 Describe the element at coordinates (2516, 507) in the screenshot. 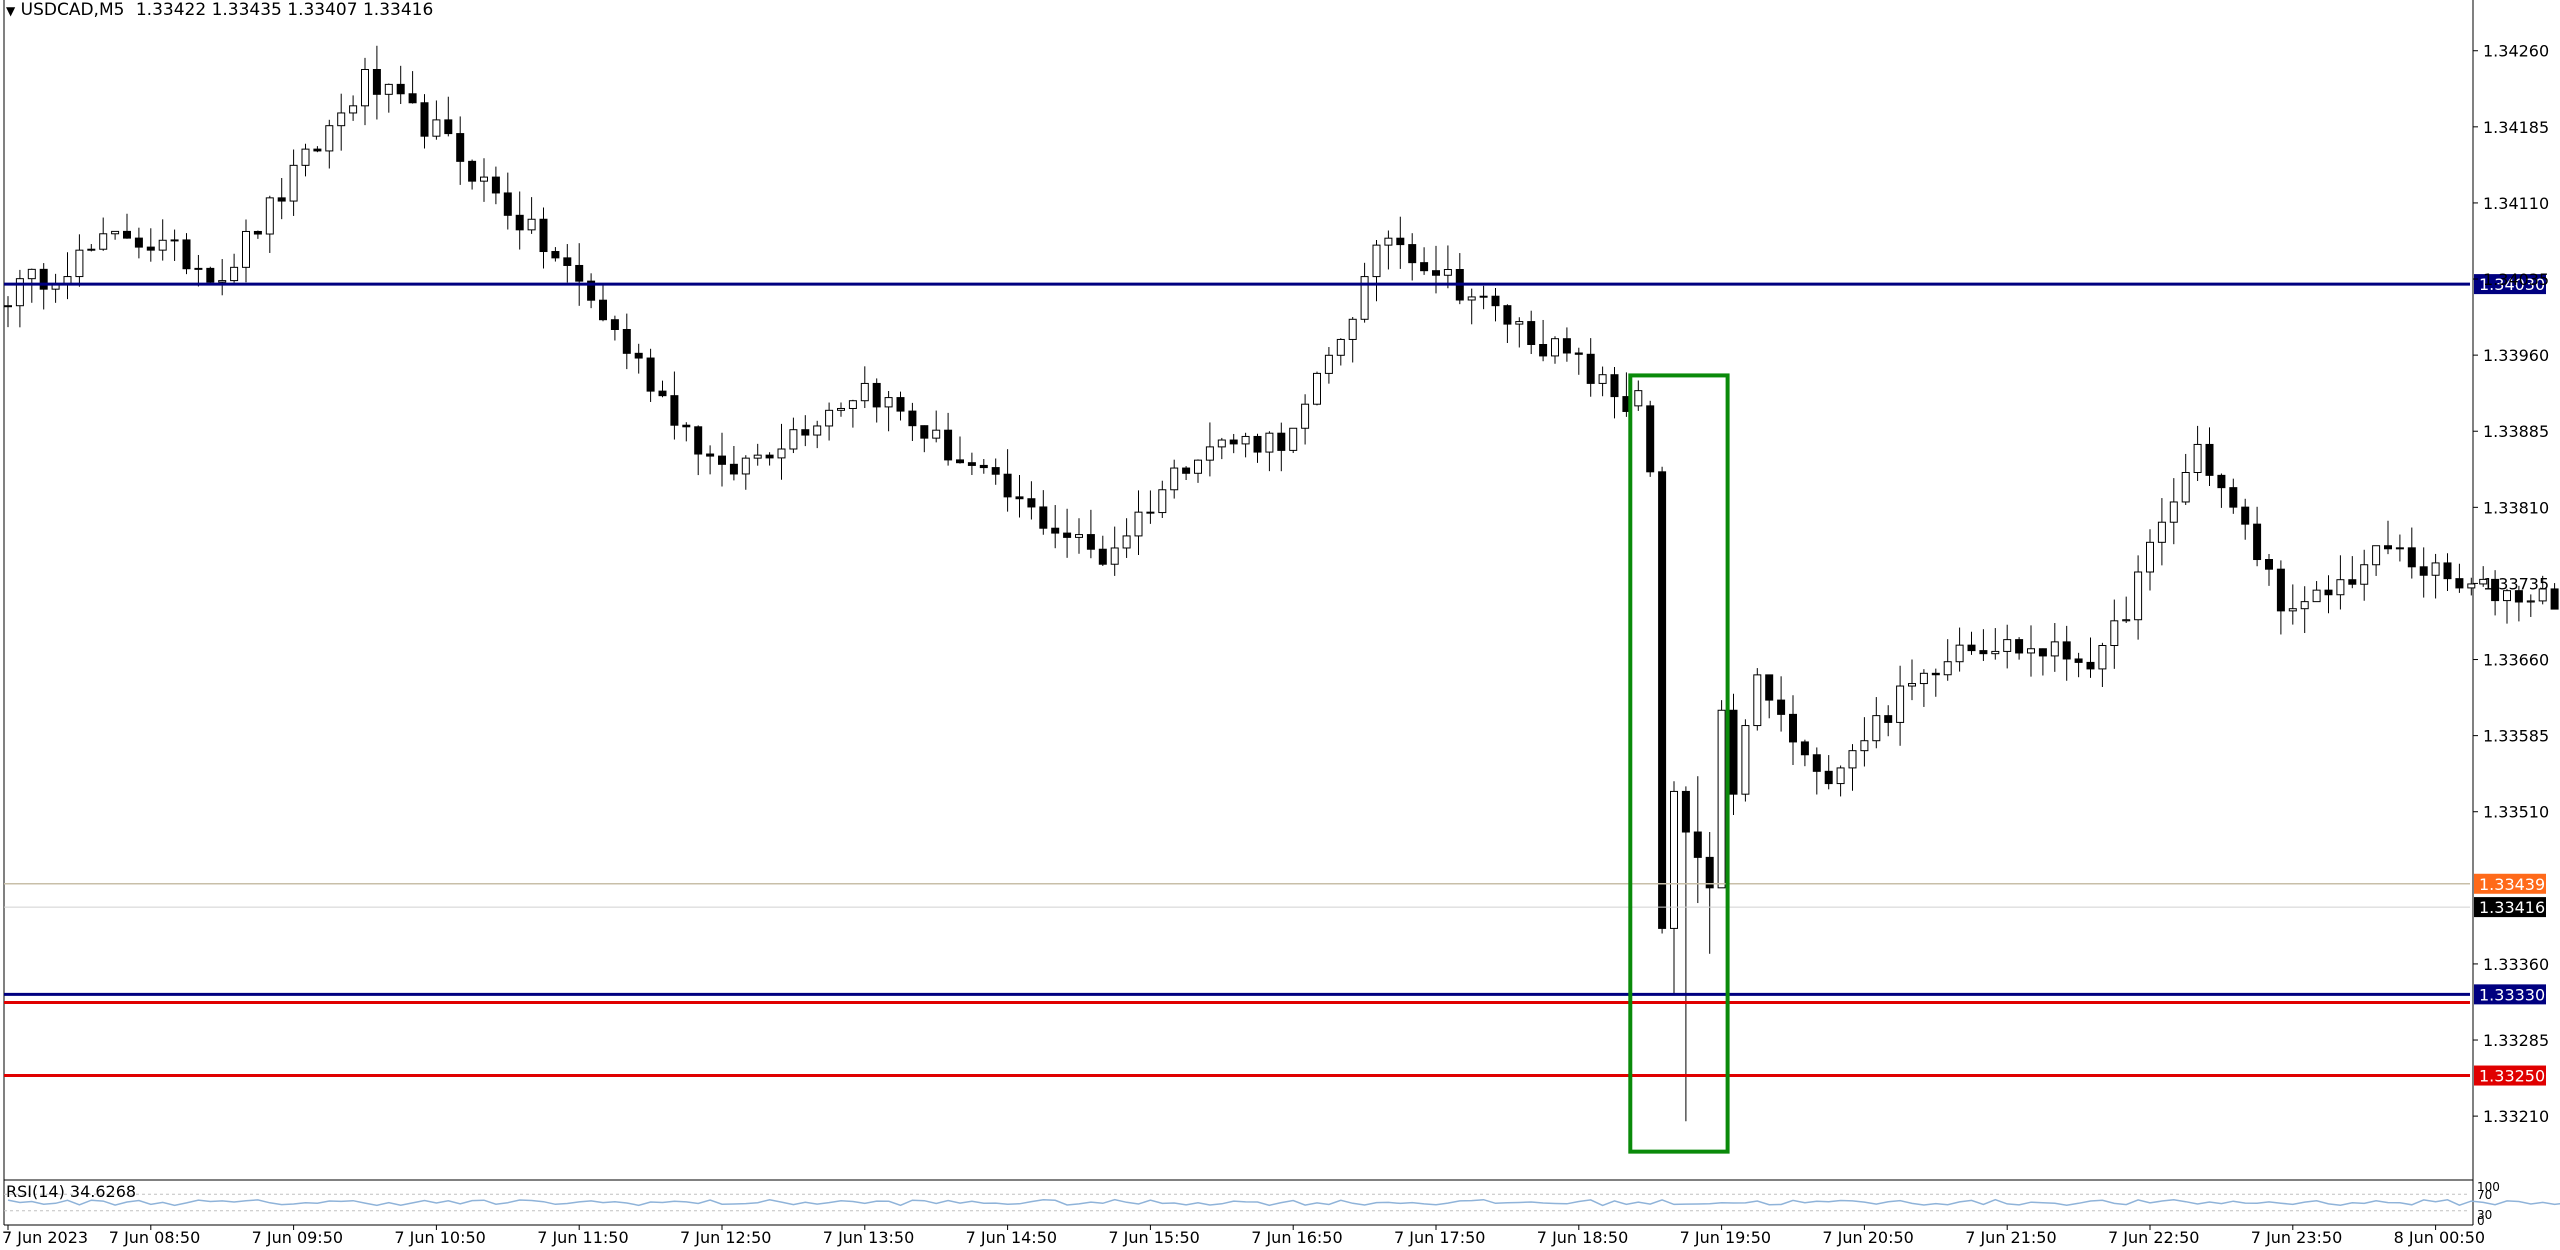

I see `y-tick-label: 1.33810` at that location.